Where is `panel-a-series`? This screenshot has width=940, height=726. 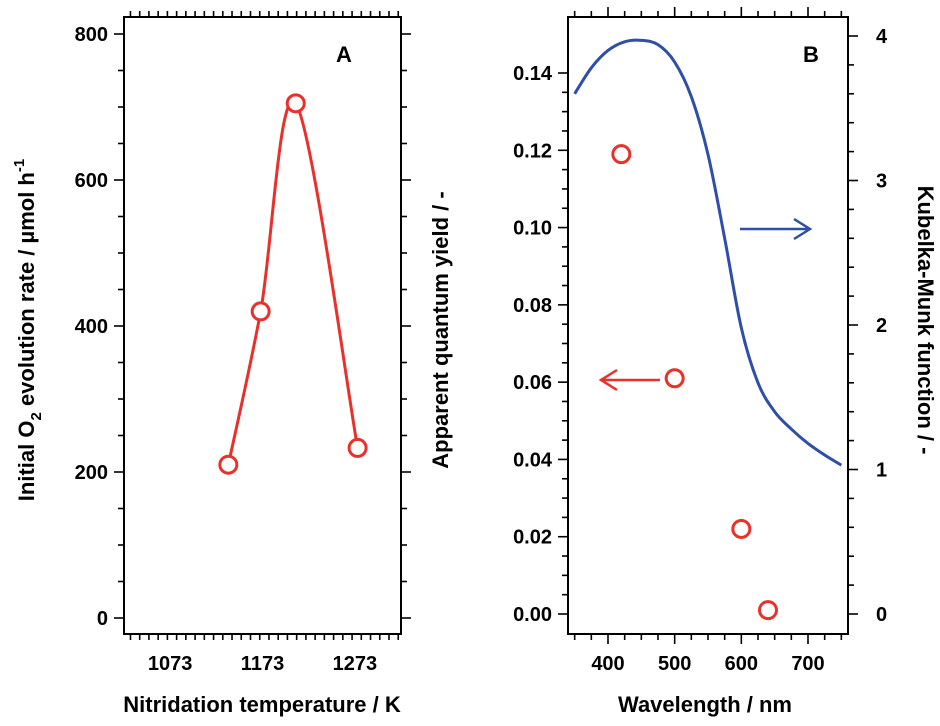 panel-a-series is located at coordinates (293, 284).